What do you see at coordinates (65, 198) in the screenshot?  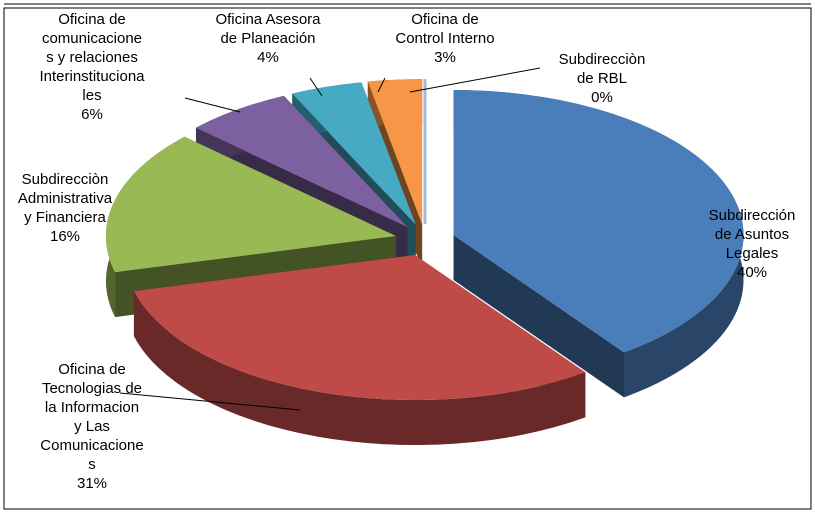 I see `category-label: Administrativa` at bounding box center [65, 198].